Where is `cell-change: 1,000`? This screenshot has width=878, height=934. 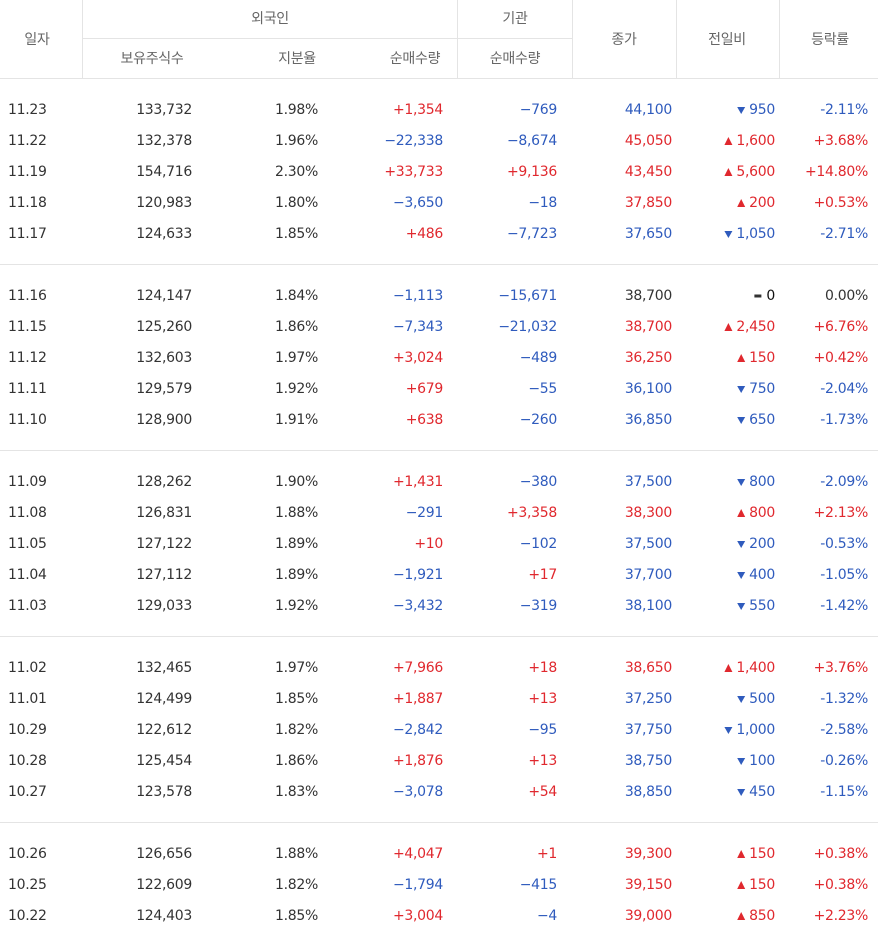 cell-change: 1,000 is located at coordinates (755, 730).